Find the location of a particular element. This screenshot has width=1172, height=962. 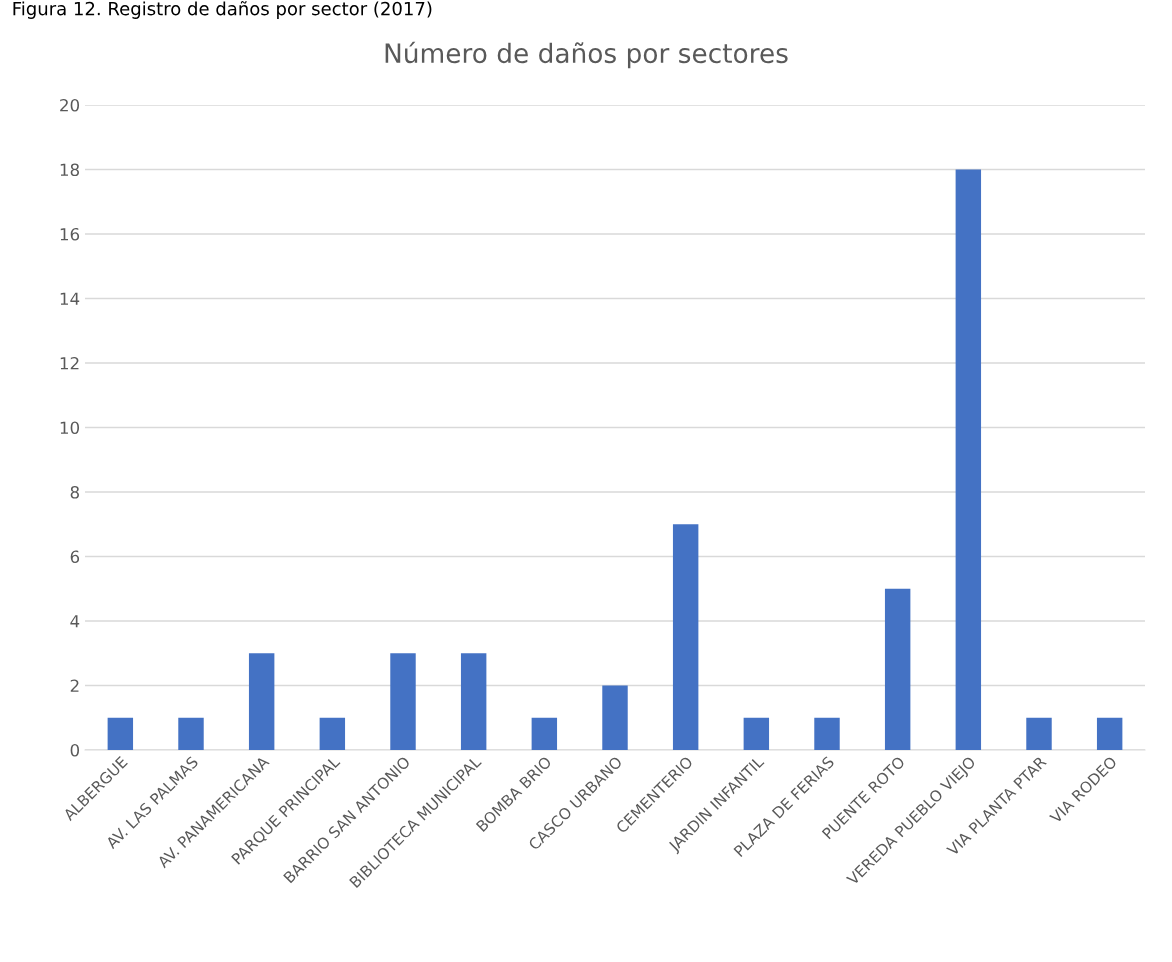

y-tick-label: 4 is located at coordinates (75, 621).